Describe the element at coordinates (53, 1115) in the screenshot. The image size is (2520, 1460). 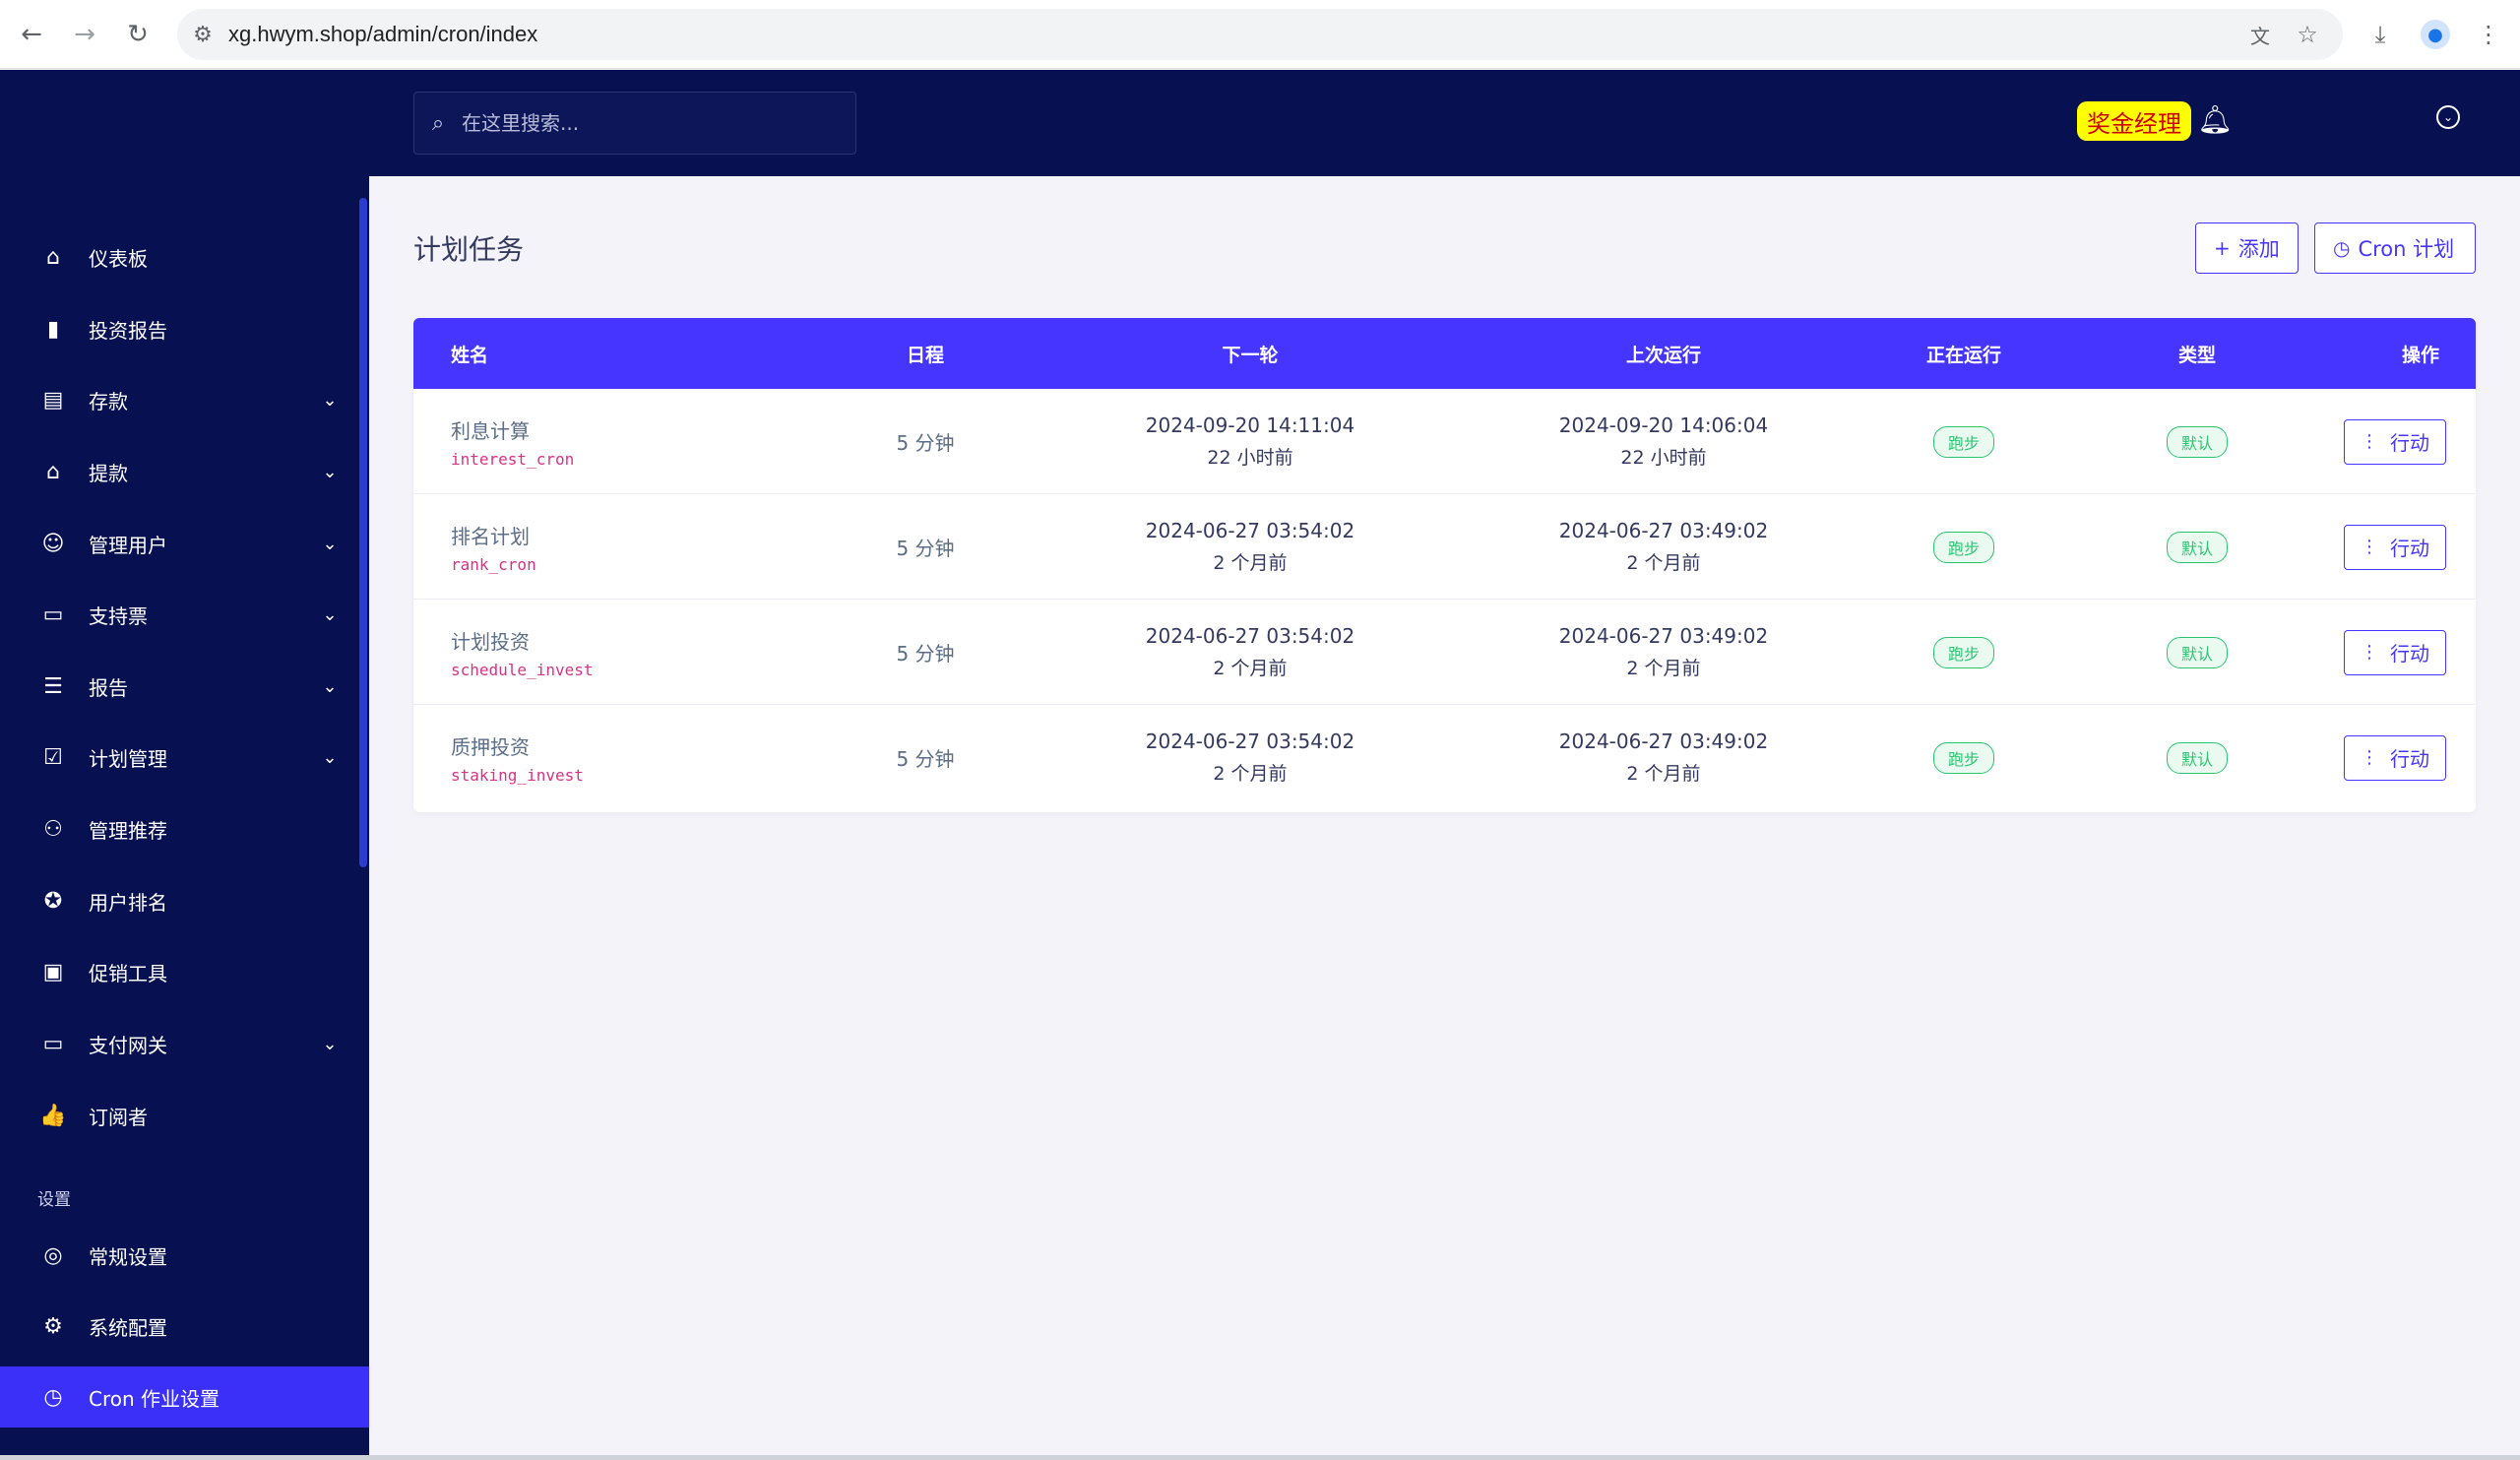
I see `thumbs-up-icon: 👍` at that location.